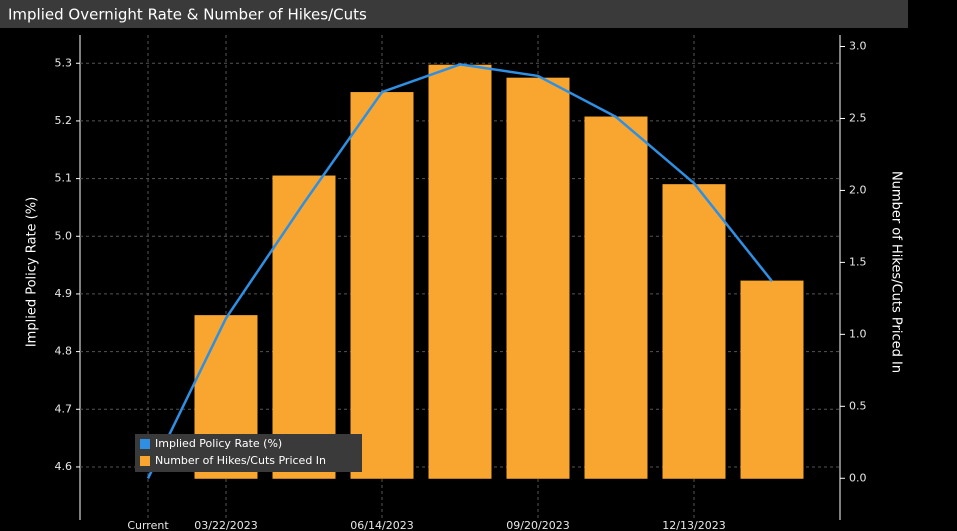 The image size is (957, 531). What do you see at coordinates (218, 443) in the screenshot?
I see `legend-label: Implied Policy Rate (%)` at bounding box center [218, 443].